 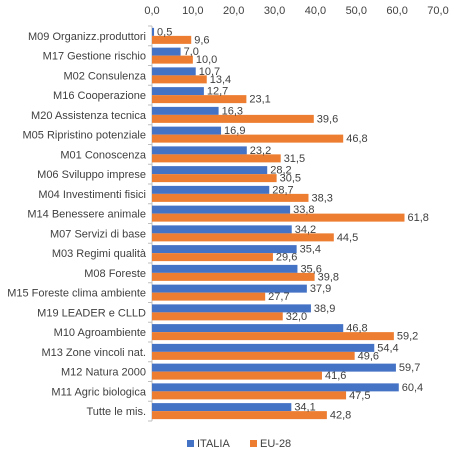 I want to click on category-label: M14 Benessere animale, so click(x=86, y=215).